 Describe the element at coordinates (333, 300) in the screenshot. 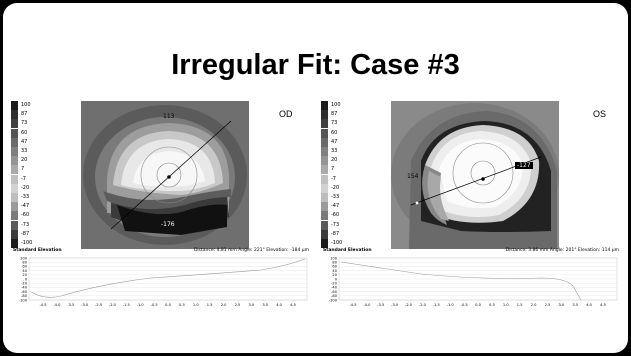

I see `graph-y-tick-label: -100` at that location.